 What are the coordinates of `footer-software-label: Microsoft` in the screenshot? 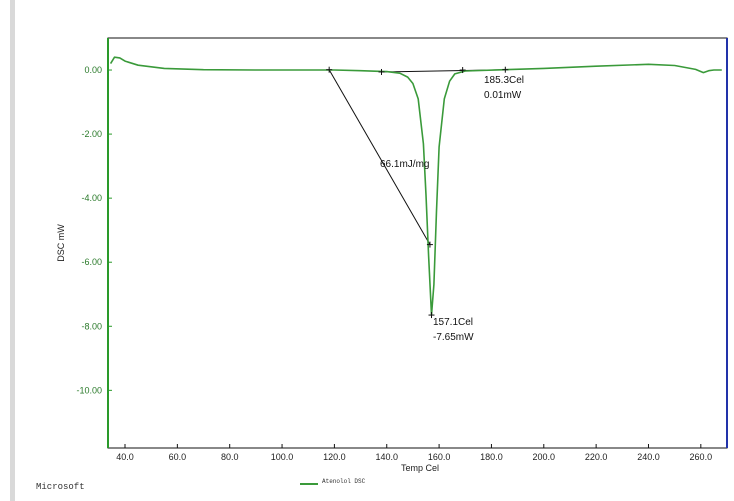 It's located at (60, 487).